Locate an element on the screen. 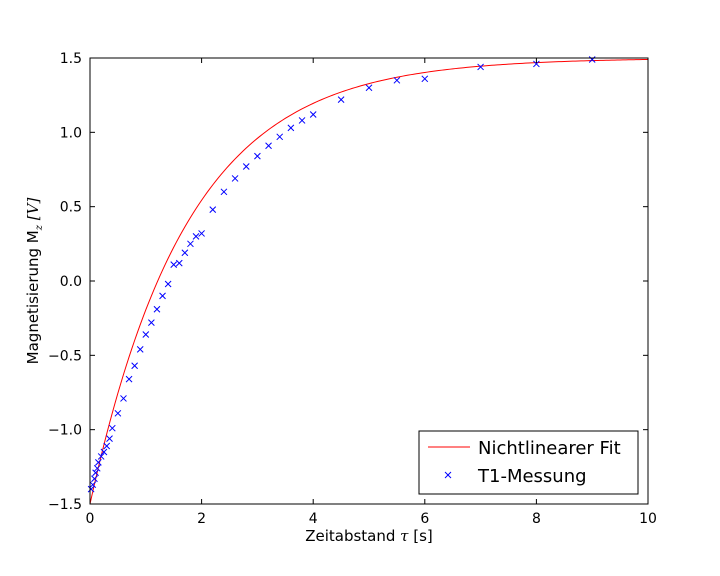  legend-fit-label: Nichtlinearer Fit is located at coordinates (549, 448).